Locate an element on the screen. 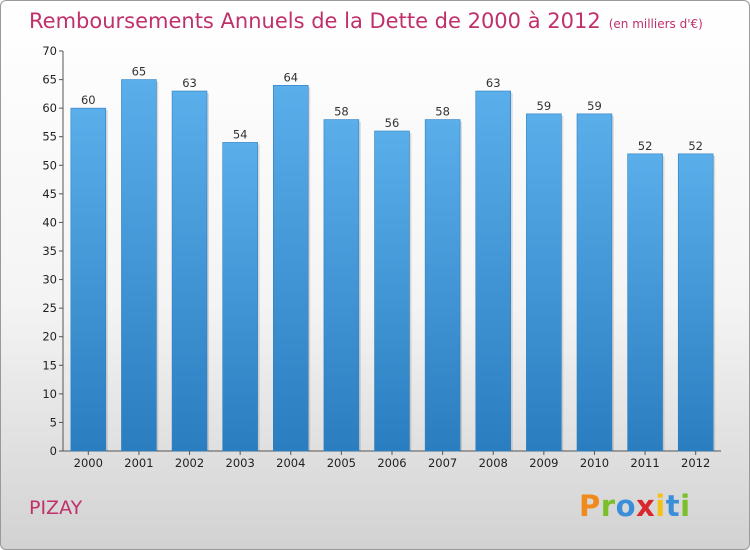 This screenshot has width=750, height=550. y-tick-label: 25 is located at coordinates (49, 308).